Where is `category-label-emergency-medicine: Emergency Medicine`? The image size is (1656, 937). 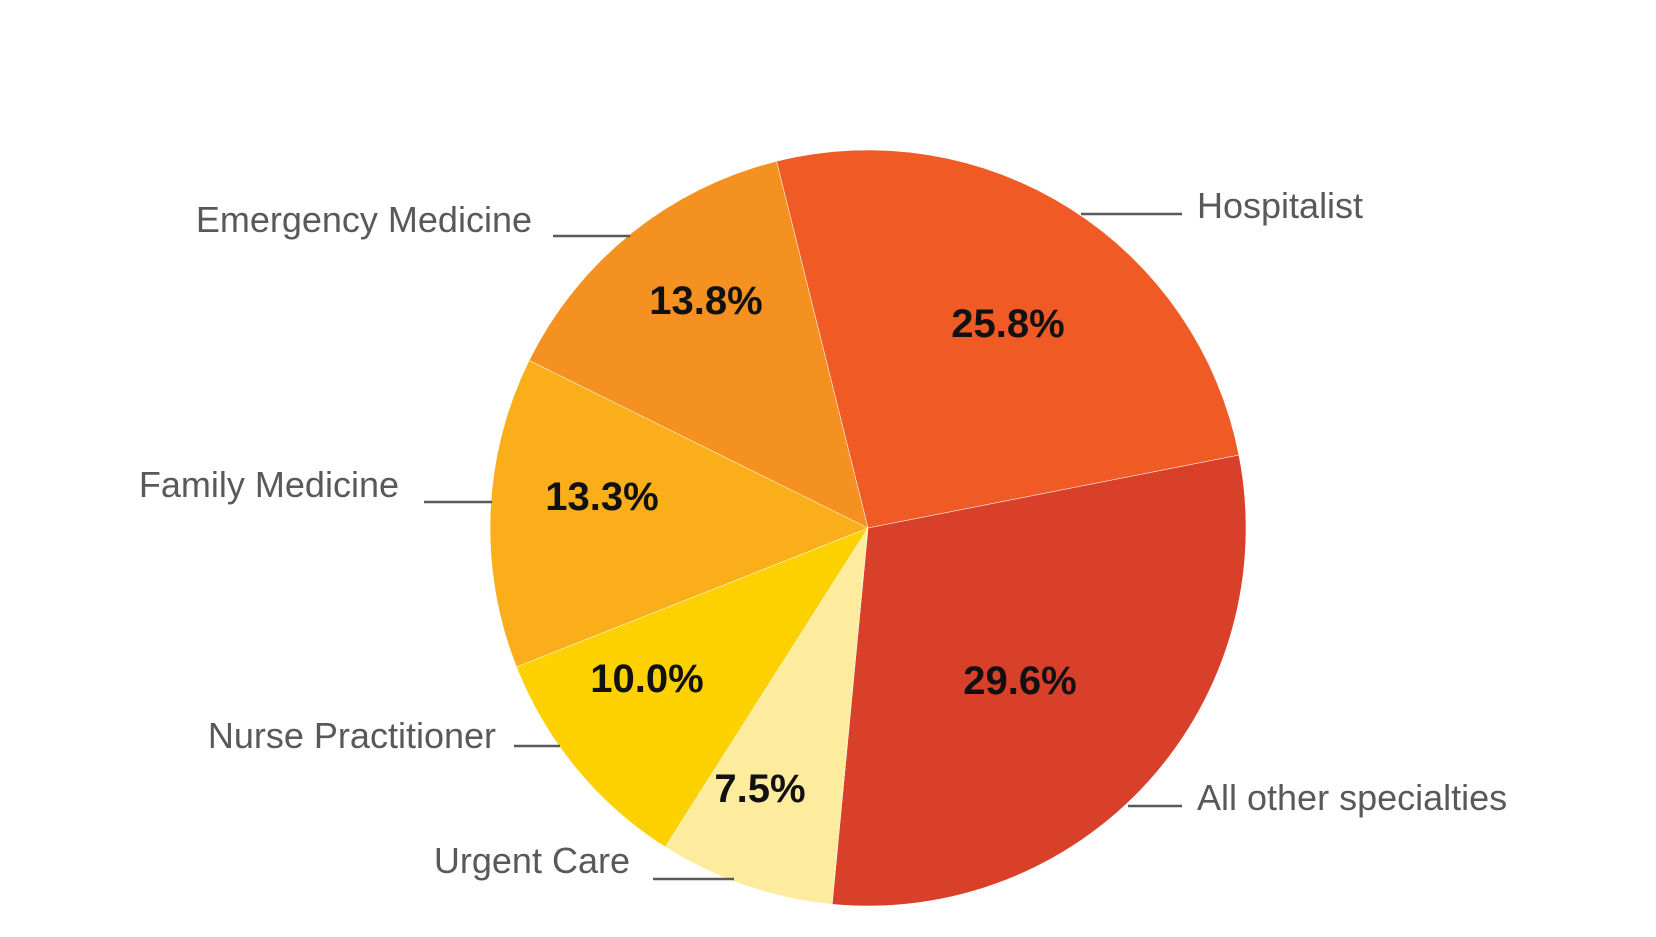
category-label-emergency-medicine: Emergency Medicine is located at coordinates (364, 219).